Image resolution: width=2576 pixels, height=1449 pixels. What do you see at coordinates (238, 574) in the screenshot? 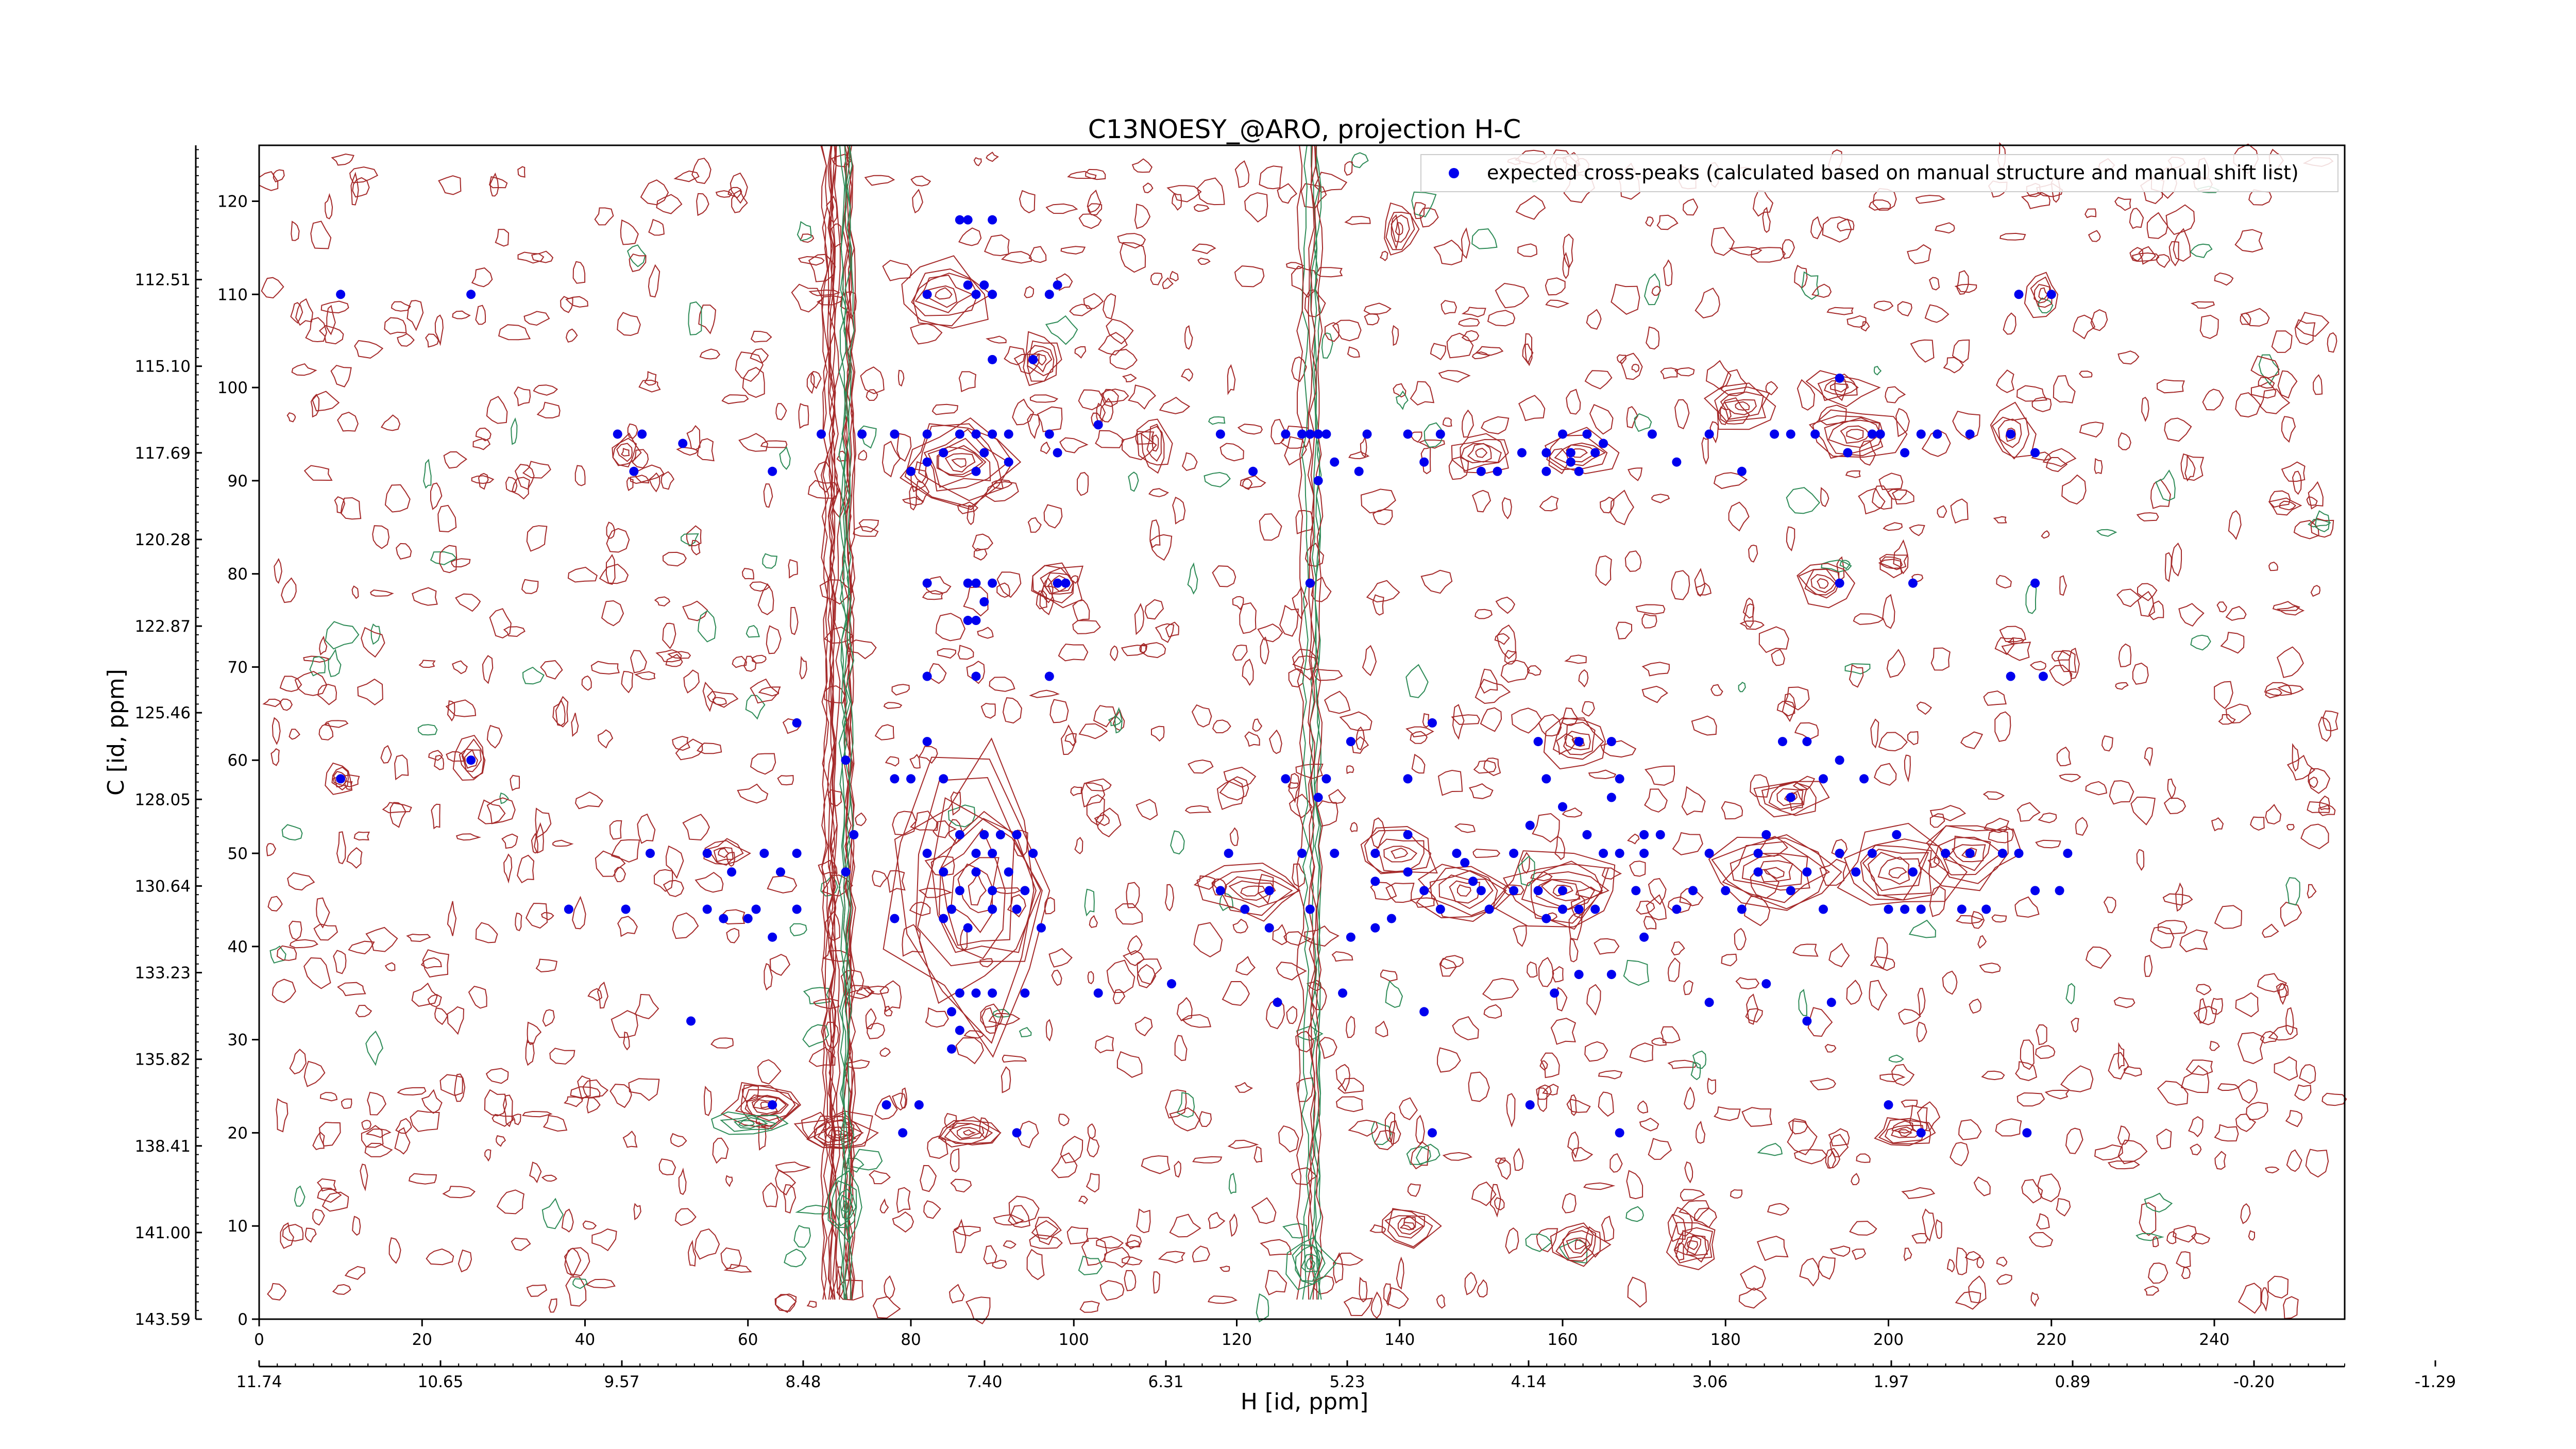
I see `y-tick-label: 80` at bounding box center [238, 574].